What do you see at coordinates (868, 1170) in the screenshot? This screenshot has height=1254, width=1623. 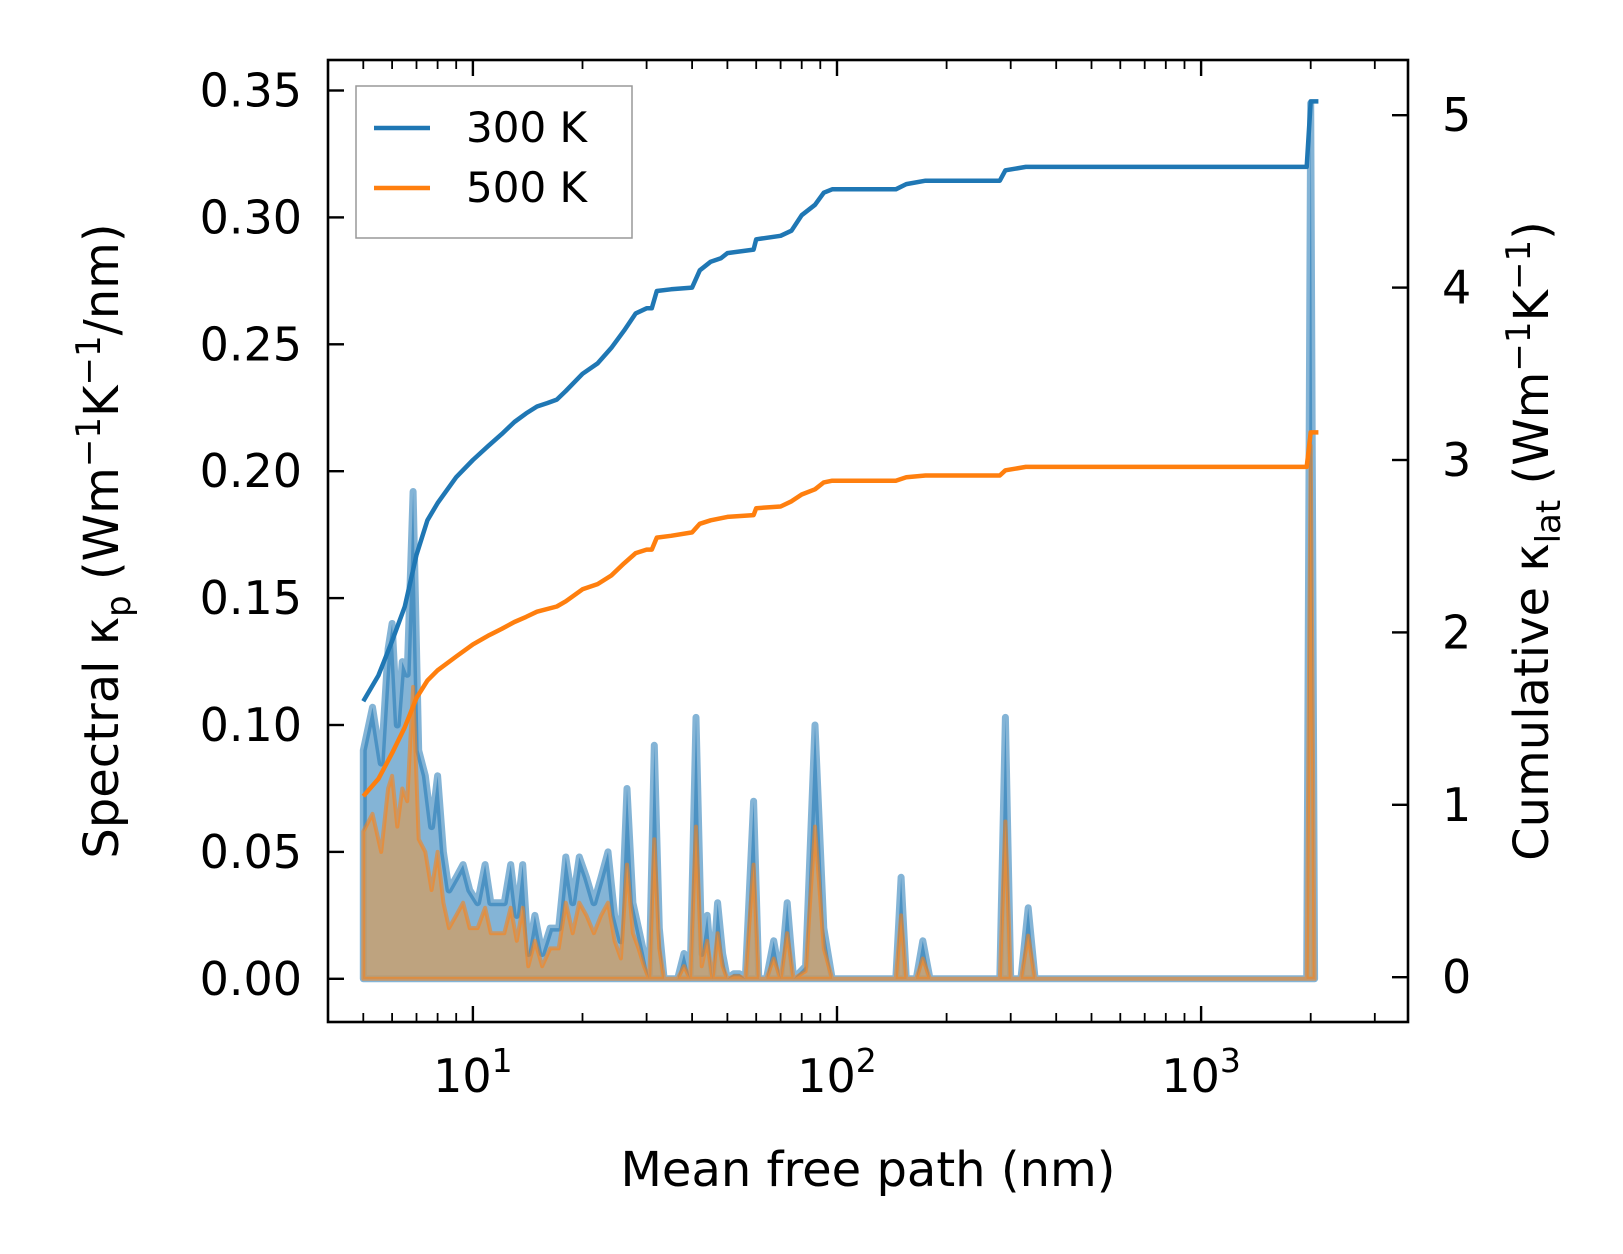 I see `x-axis-label: Mean free path (nm)` at bounding box center [868, 1170].